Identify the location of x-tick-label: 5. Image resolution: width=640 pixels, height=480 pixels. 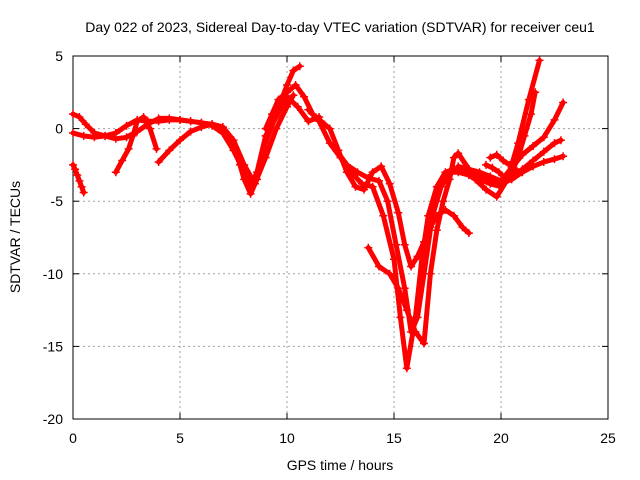
(180, 438).